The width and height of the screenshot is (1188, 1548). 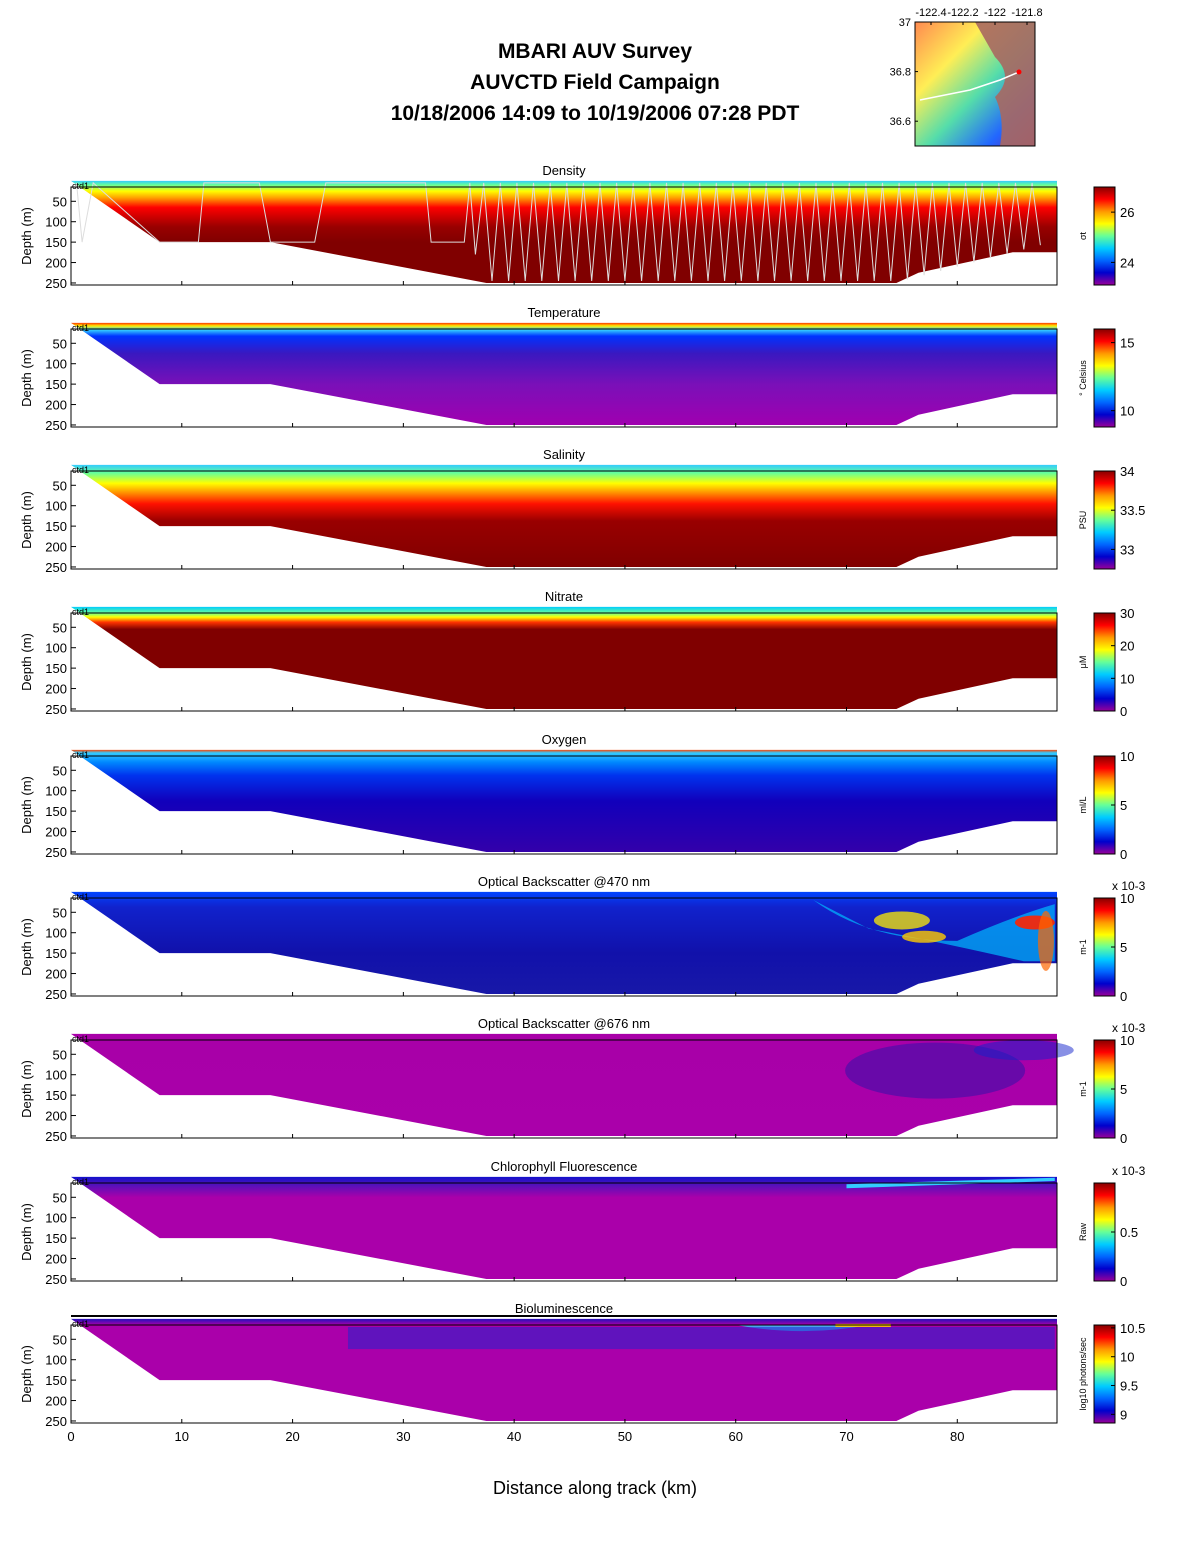 I want to click on auv-track, so click(x=558, y=231).